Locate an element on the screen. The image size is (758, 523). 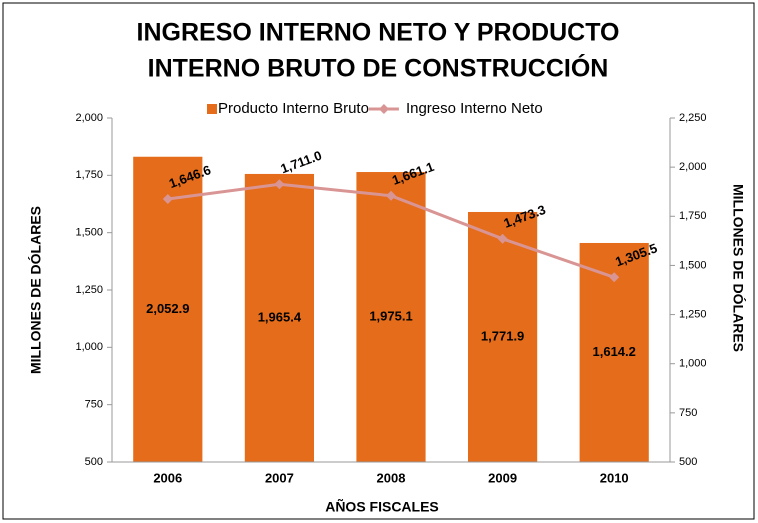
legend-swatch is located at coordinates (212, 109).